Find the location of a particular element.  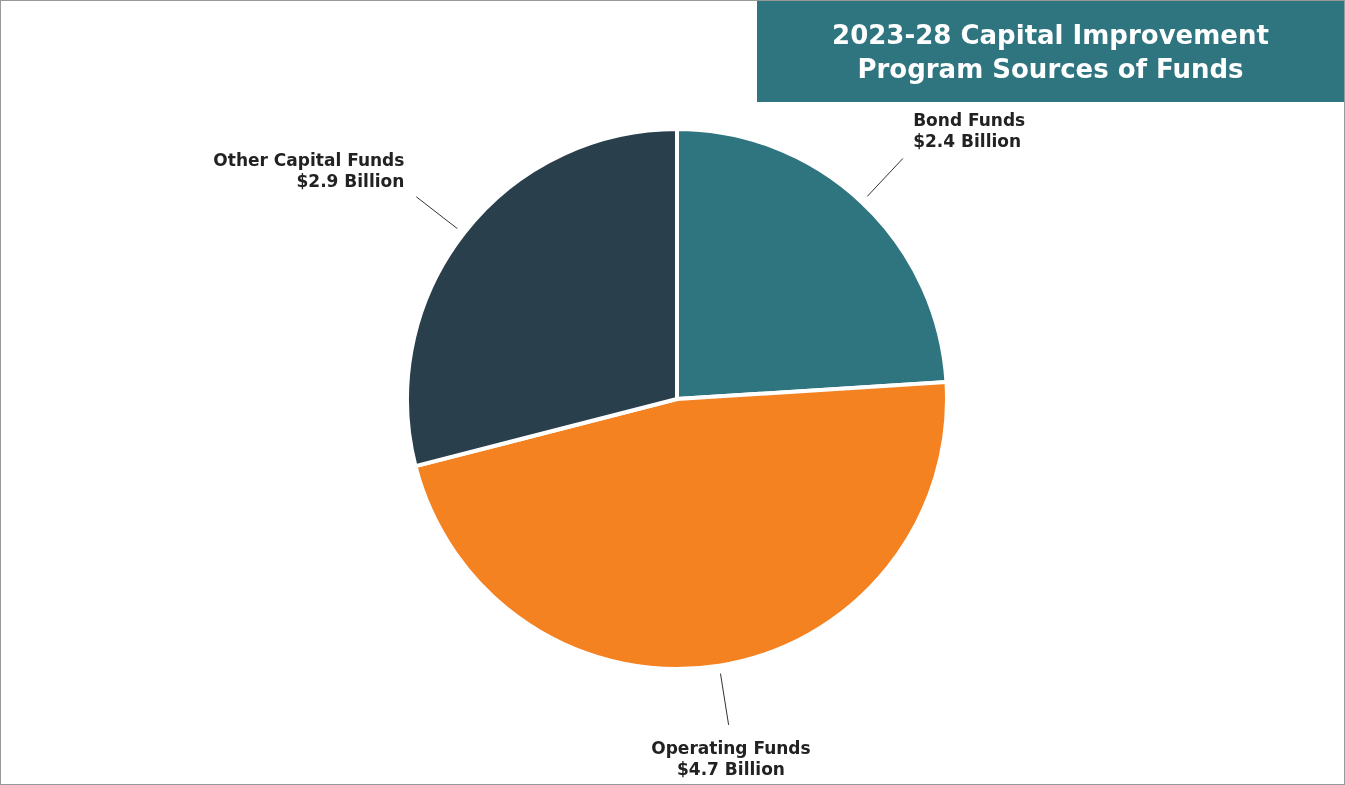

slice-label: Operating Funds is located at coordinates (731, 747).